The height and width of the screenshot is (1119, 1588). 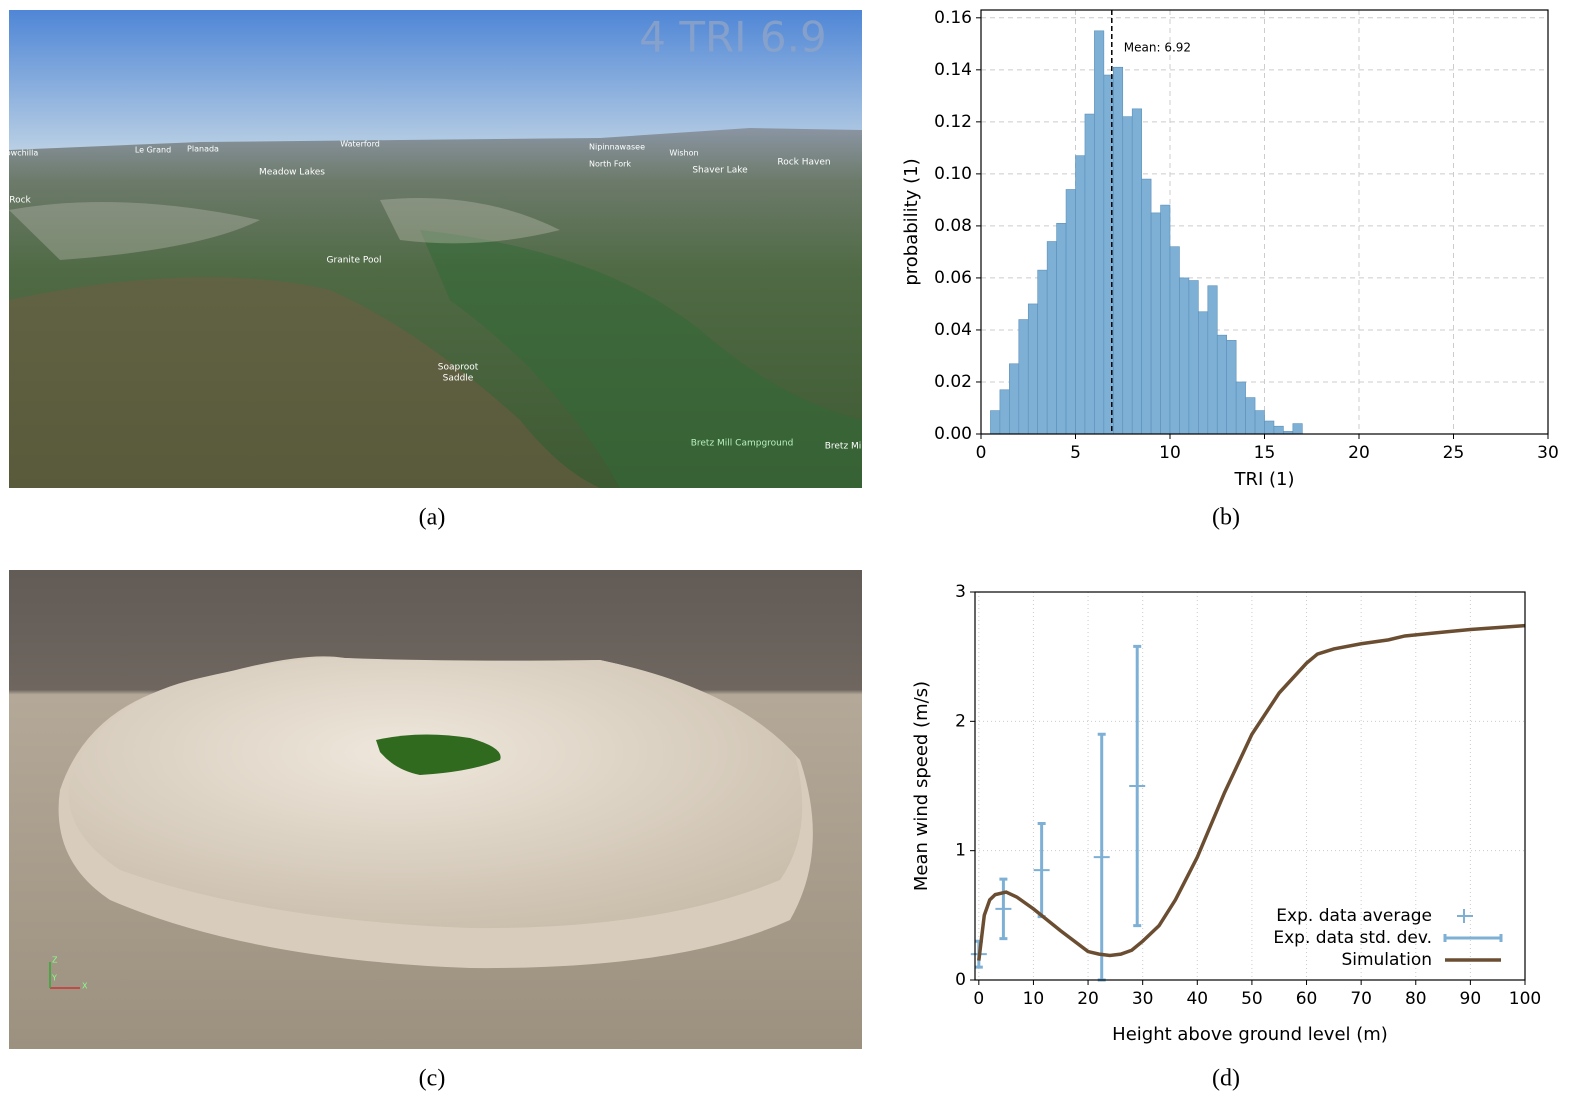 I want to click on y-tick-label: 0.02, so click(x=953, y=382).